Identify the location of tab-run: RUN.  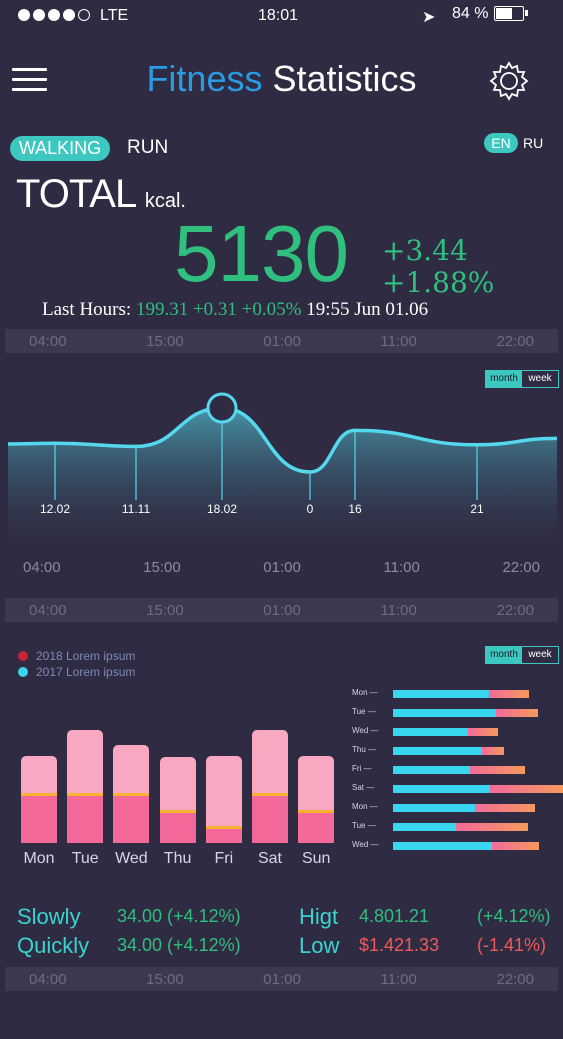
(148, 147).